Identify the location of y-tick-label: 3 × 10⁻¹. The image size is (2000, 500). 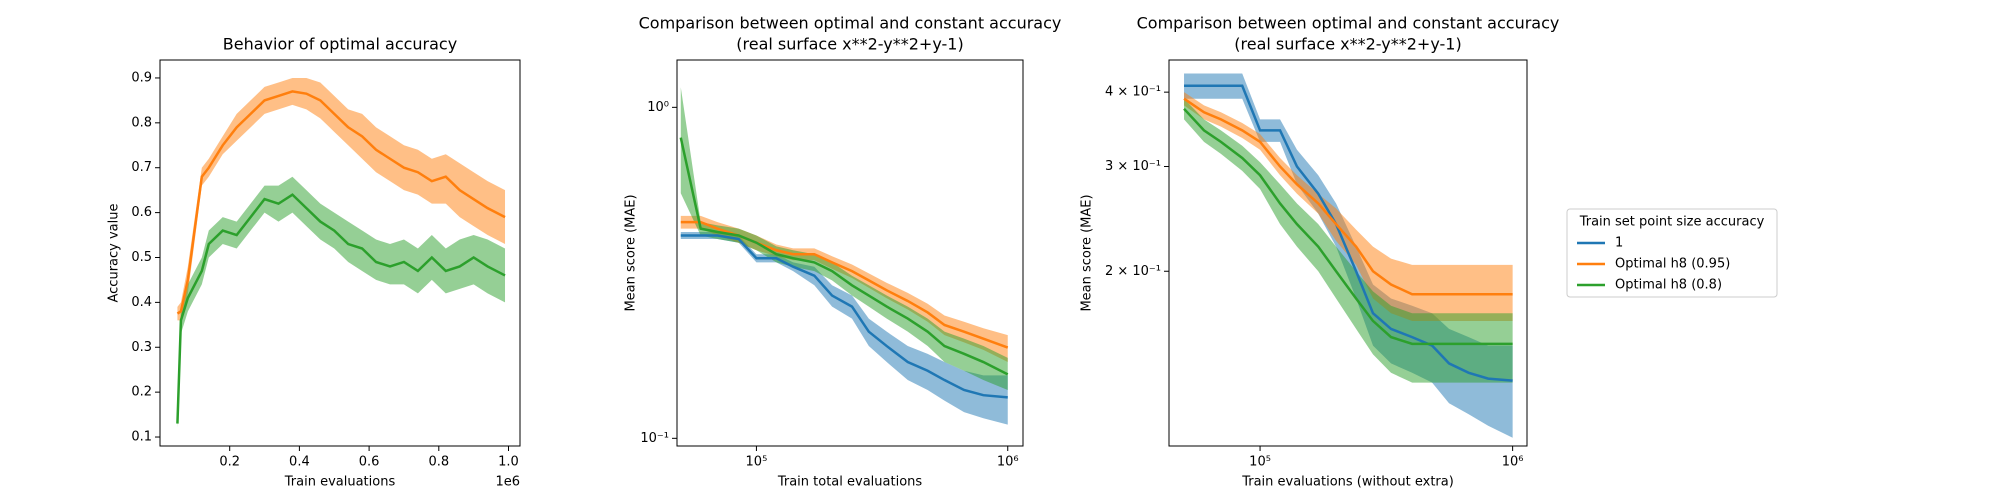
(1133, 166).